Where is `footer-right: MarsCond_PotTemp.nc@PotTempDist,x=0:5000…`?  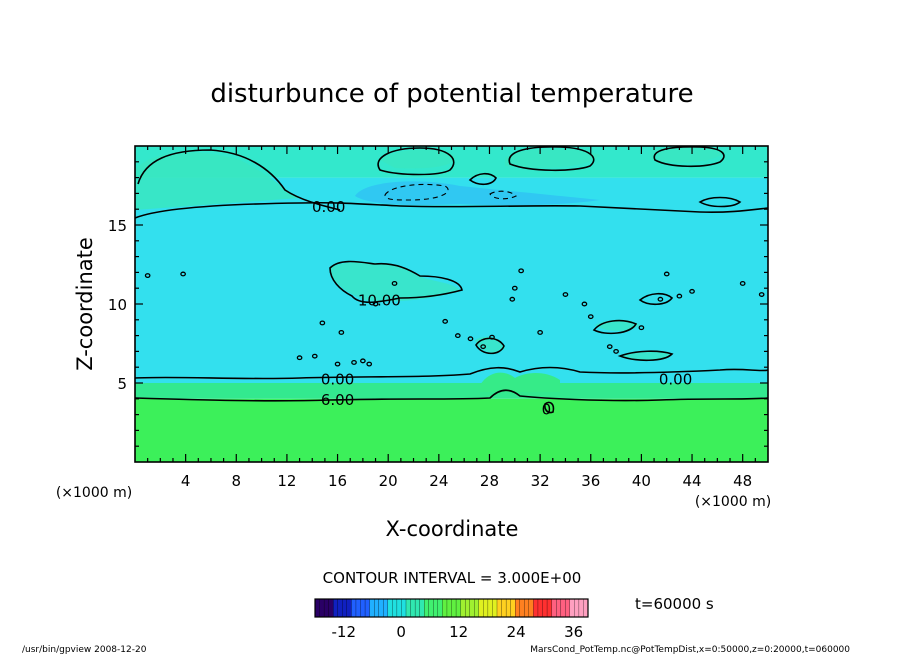 footer-right: MarsCond_PotTemp.nc@PotTempDist,x=0:5000… is located at coordinates (690, 649).